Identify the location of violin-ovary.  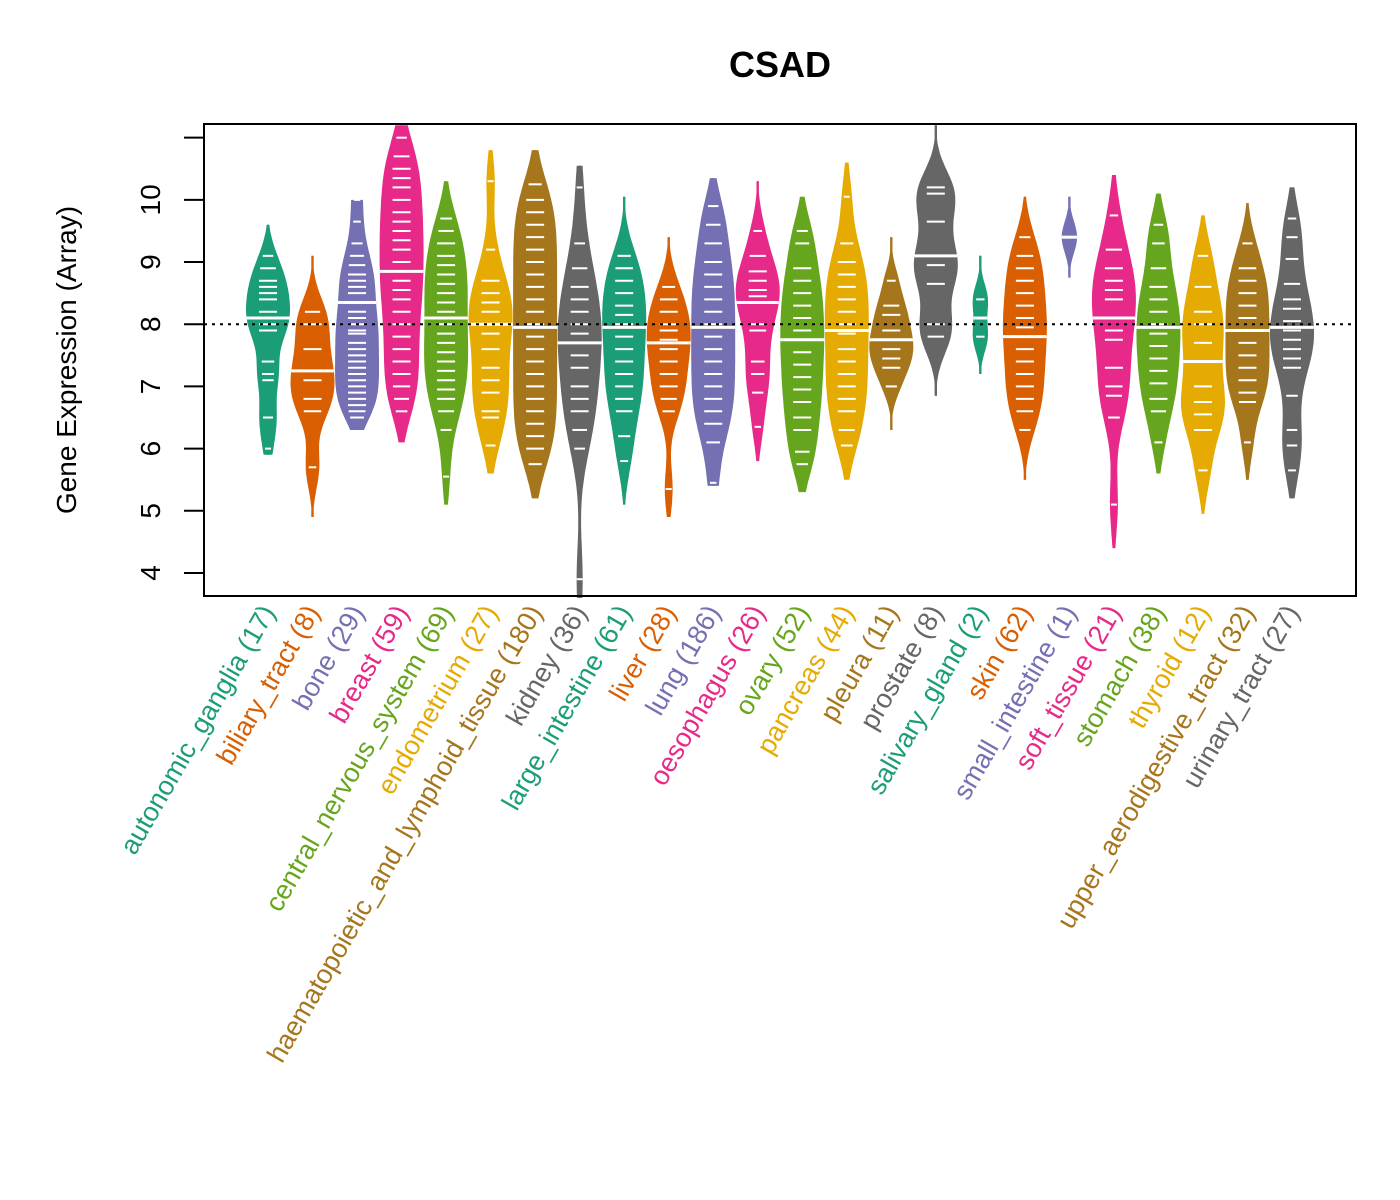
(802, 344).